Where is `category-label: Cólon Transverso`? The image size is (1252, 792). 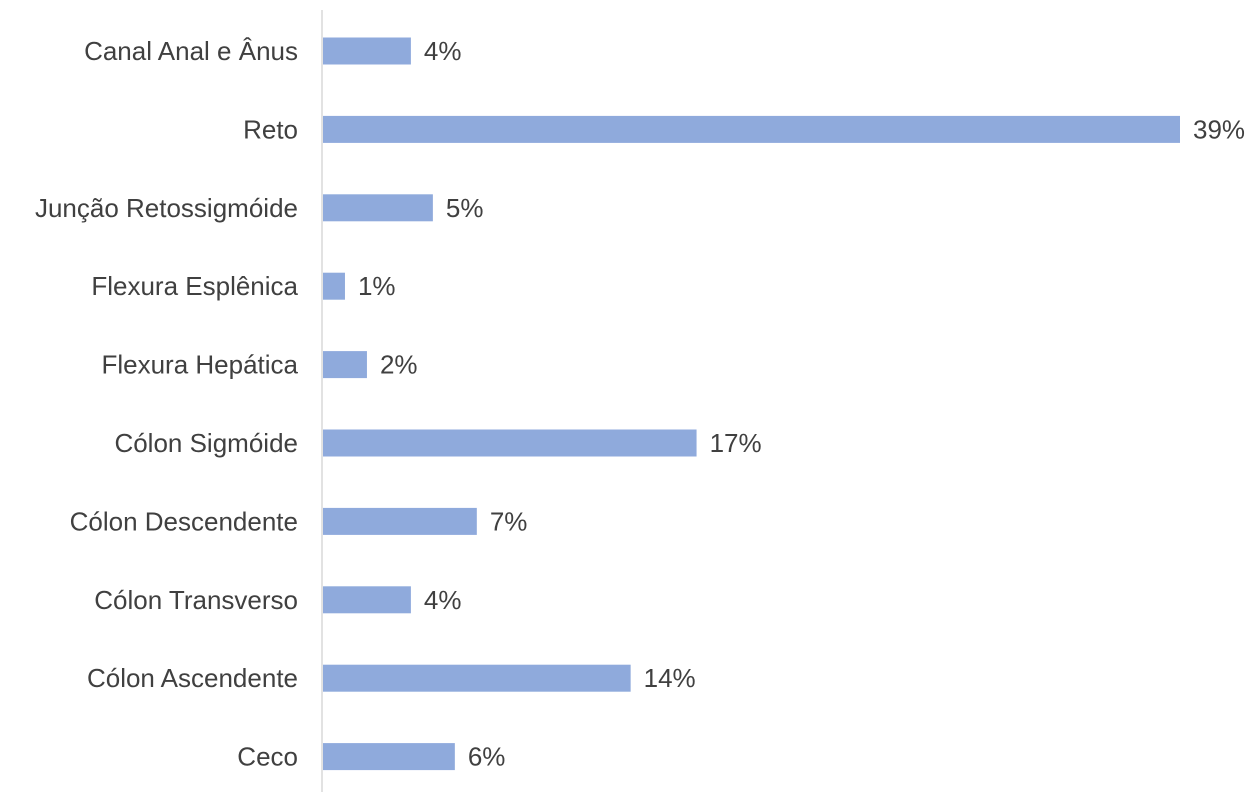 category-label: Cólon Transverso is located at coordinates (196, 600).